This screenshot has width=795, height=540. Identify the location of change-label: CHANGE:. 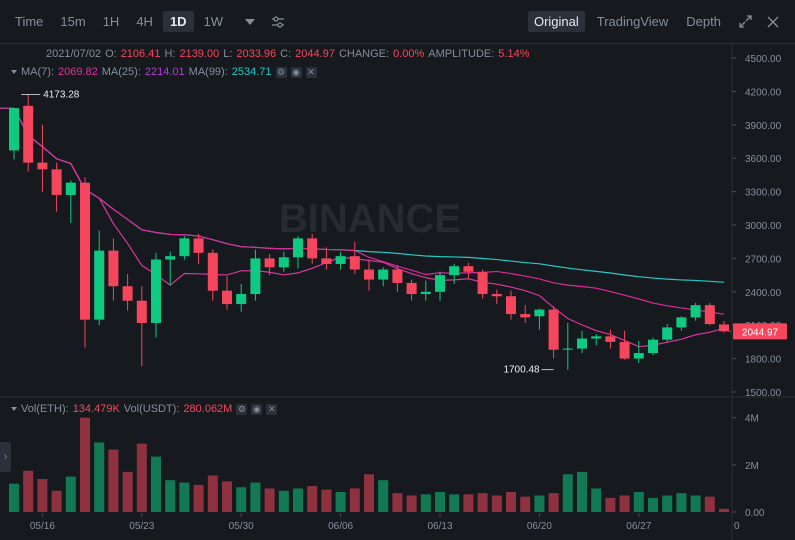
(364, 54).